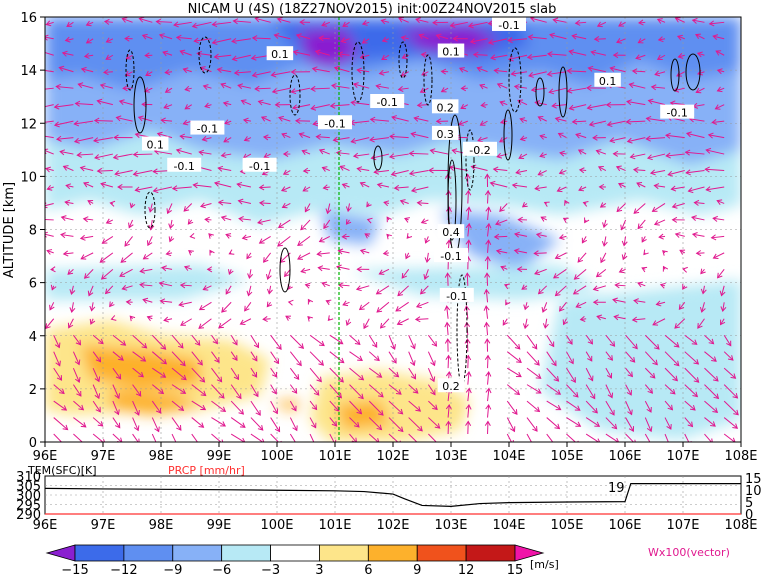 This screenshot has width=767, height=575. I want to click on contour-label: 0.1, so click(280, 54).